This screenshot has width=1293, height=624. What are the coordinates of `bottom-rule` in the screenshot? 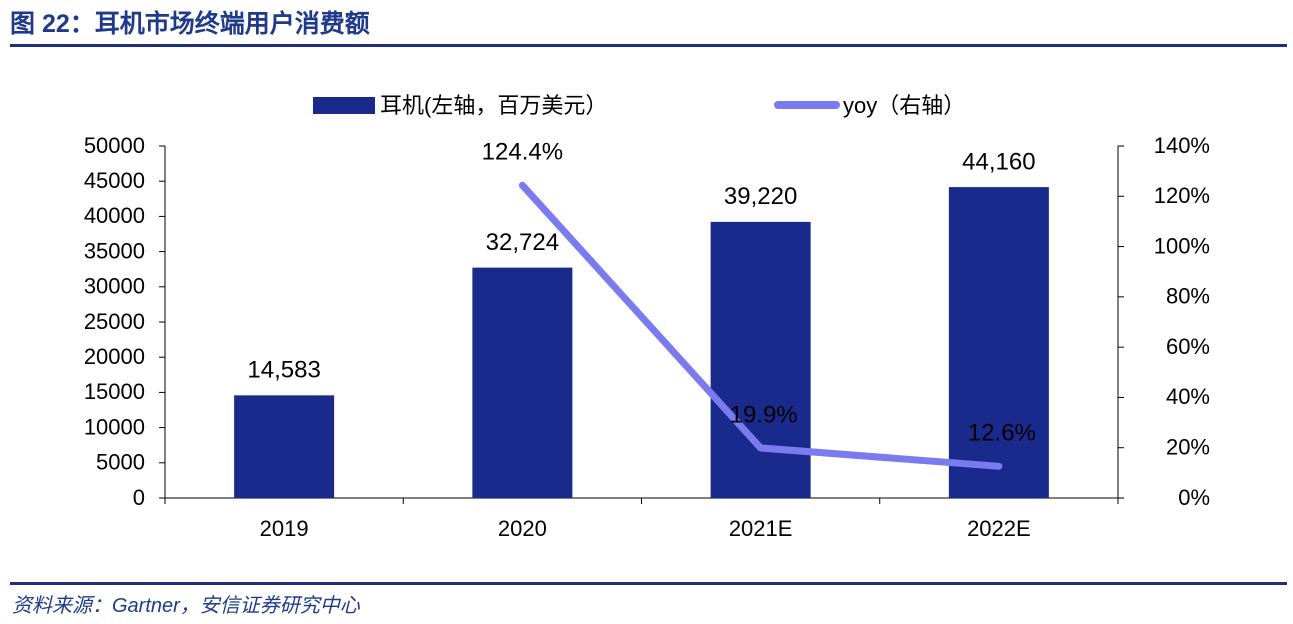 It's located at (648, 583).